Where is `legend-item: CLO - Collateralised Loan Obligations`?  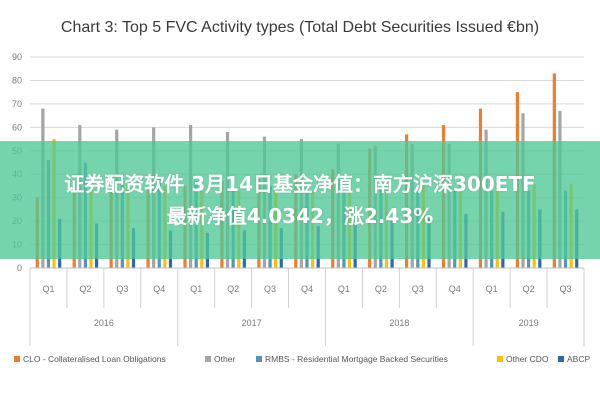
legend-item: CLO - Collateralised Loan Obligations is located at coordinates (90, 359).